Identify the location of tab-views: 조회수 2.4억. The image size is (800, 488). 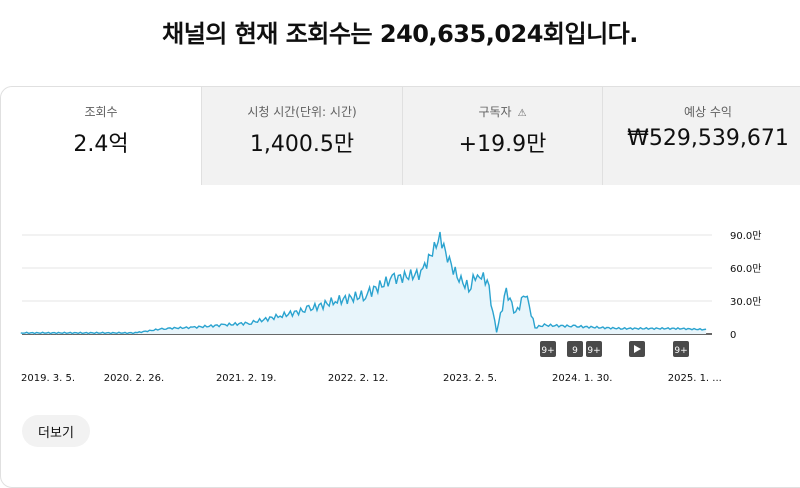
(101, 136).